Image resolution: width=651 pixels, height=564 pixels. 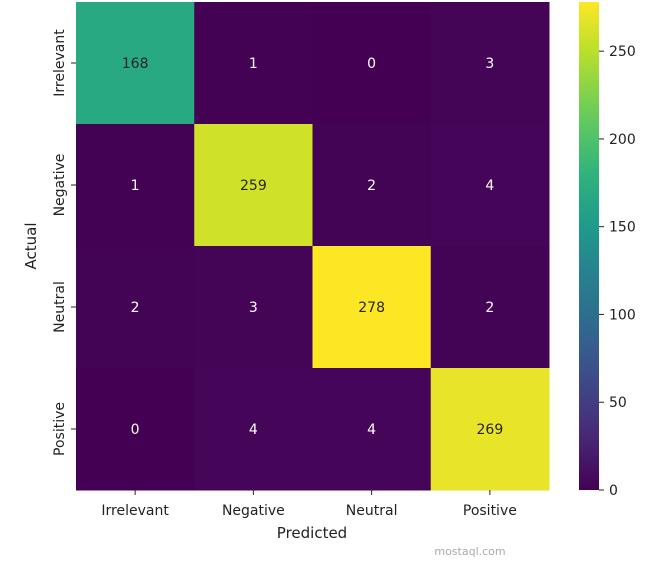 What do you see at coordinates (622, 315) in the screenshot?
I see `colorbar-tick-label: 100` at bounding box center [622, 315].